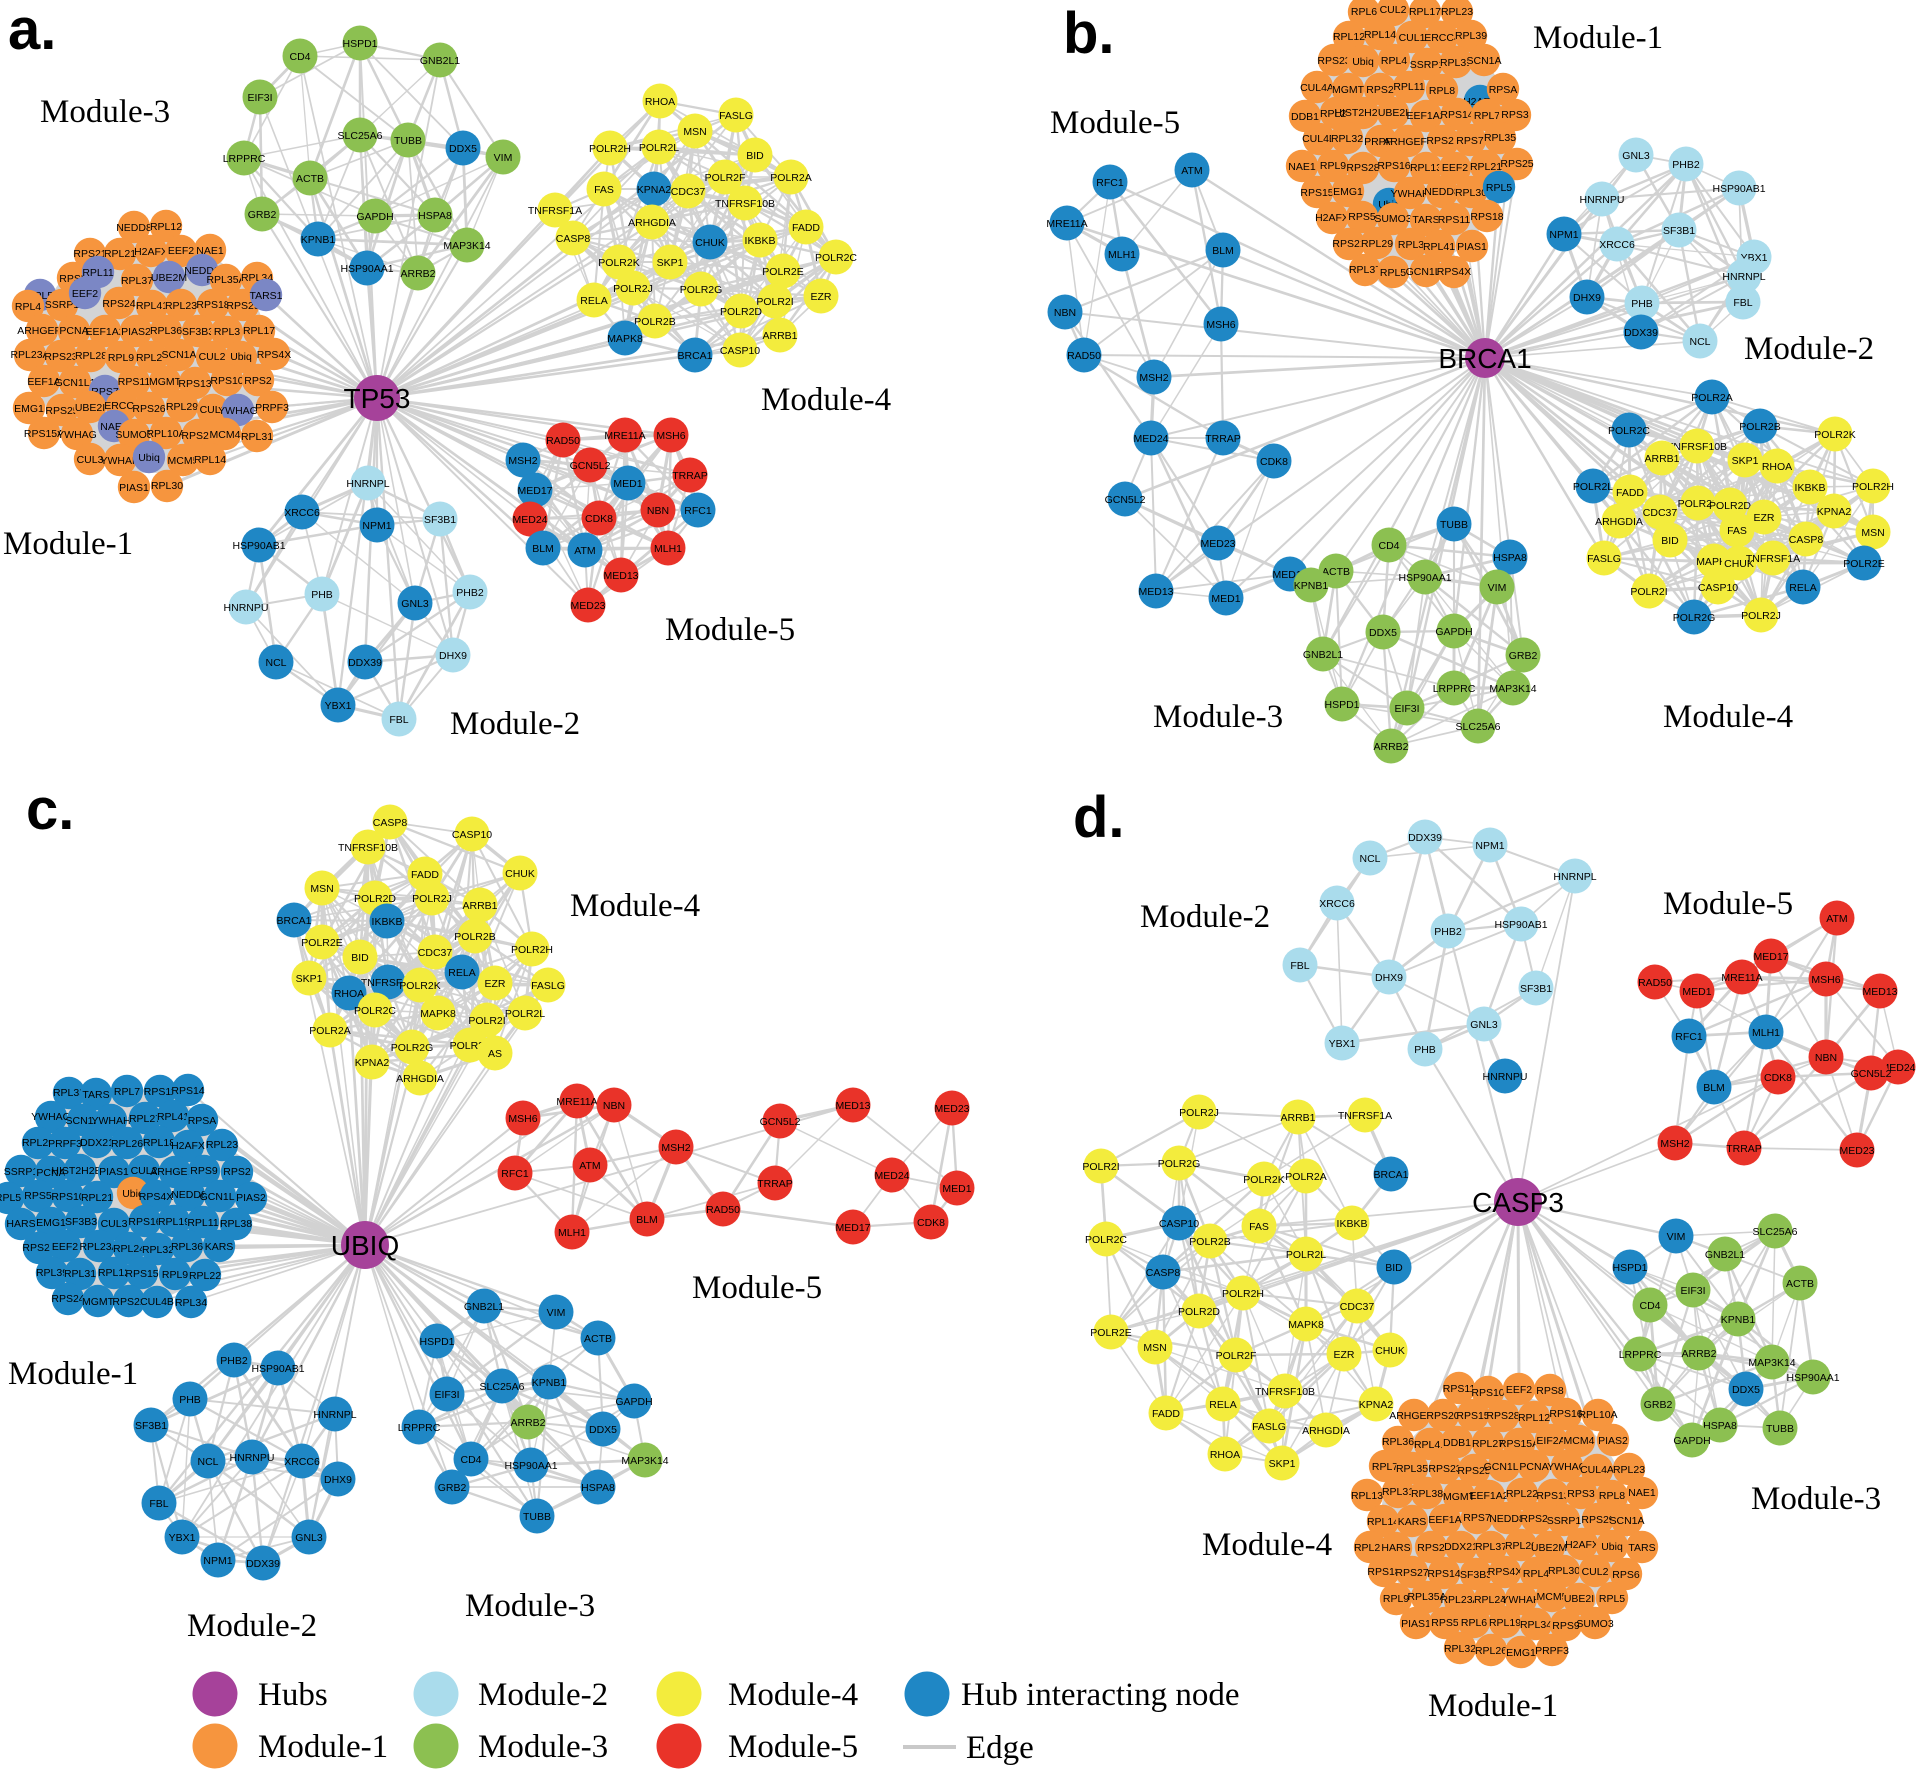 Image resolution: width=1923 pixels, height=1775 pixels. What do you see at coordinates (652, 223) in the screenshot?
I see `svg-text: ARHGDIA` at bounding box center [652, 223].